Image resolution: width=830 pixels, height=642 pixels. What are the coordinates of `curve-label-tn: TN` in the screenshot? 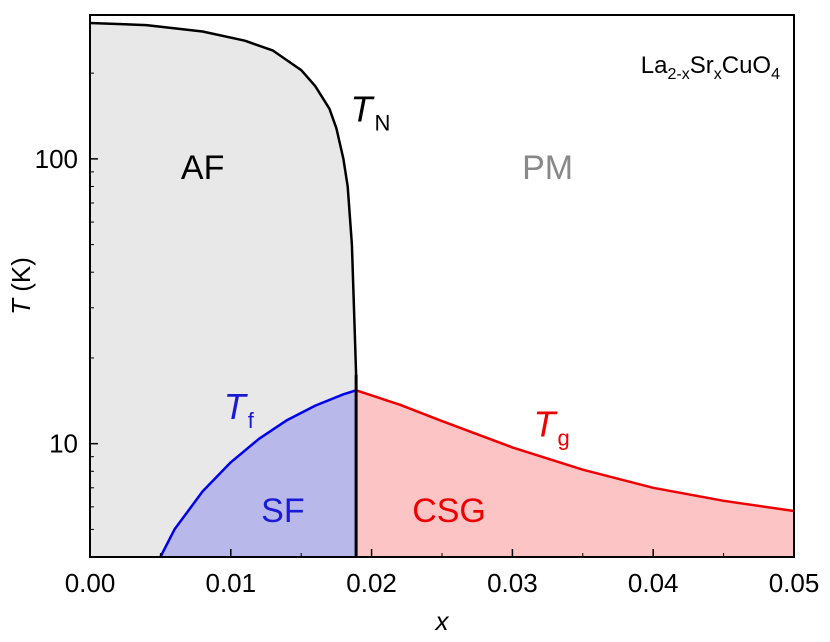 It's located at (370, 112).